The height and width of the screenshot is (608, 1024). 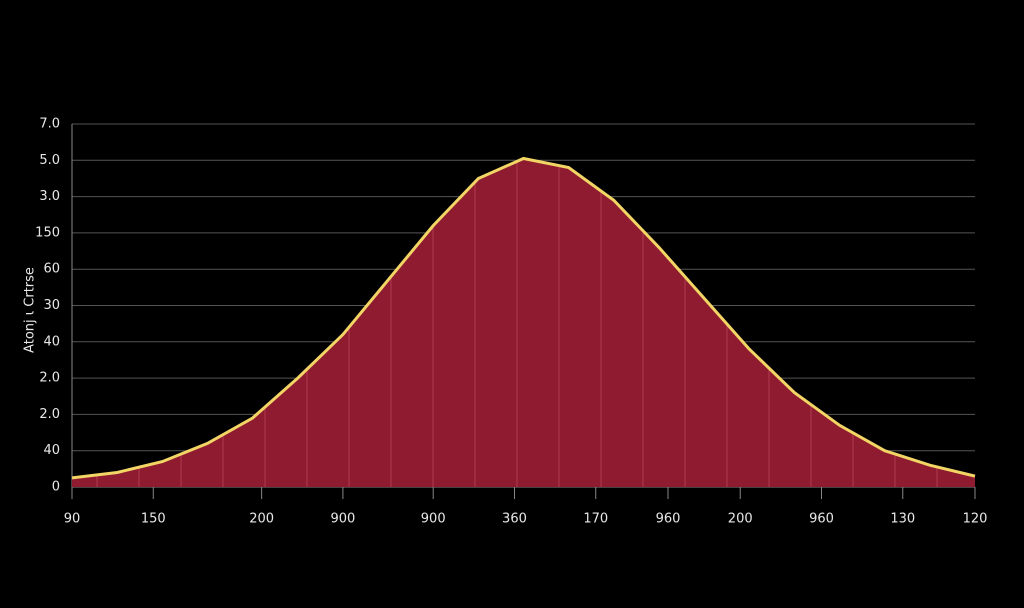 I want to click on y-tick-label: 150, so click(x=47, y=232).